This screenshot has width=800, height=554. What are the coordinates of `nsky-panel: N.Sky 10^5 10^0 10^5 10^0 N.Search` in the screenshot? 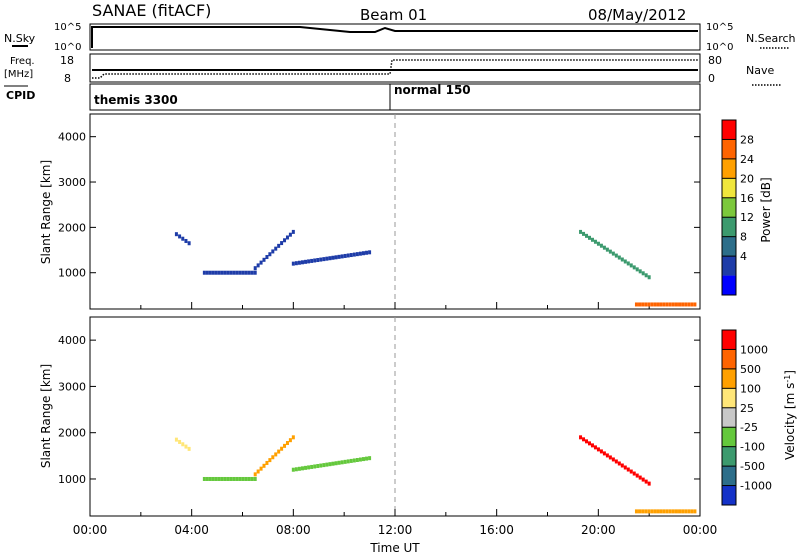 It's located at (400, 37).